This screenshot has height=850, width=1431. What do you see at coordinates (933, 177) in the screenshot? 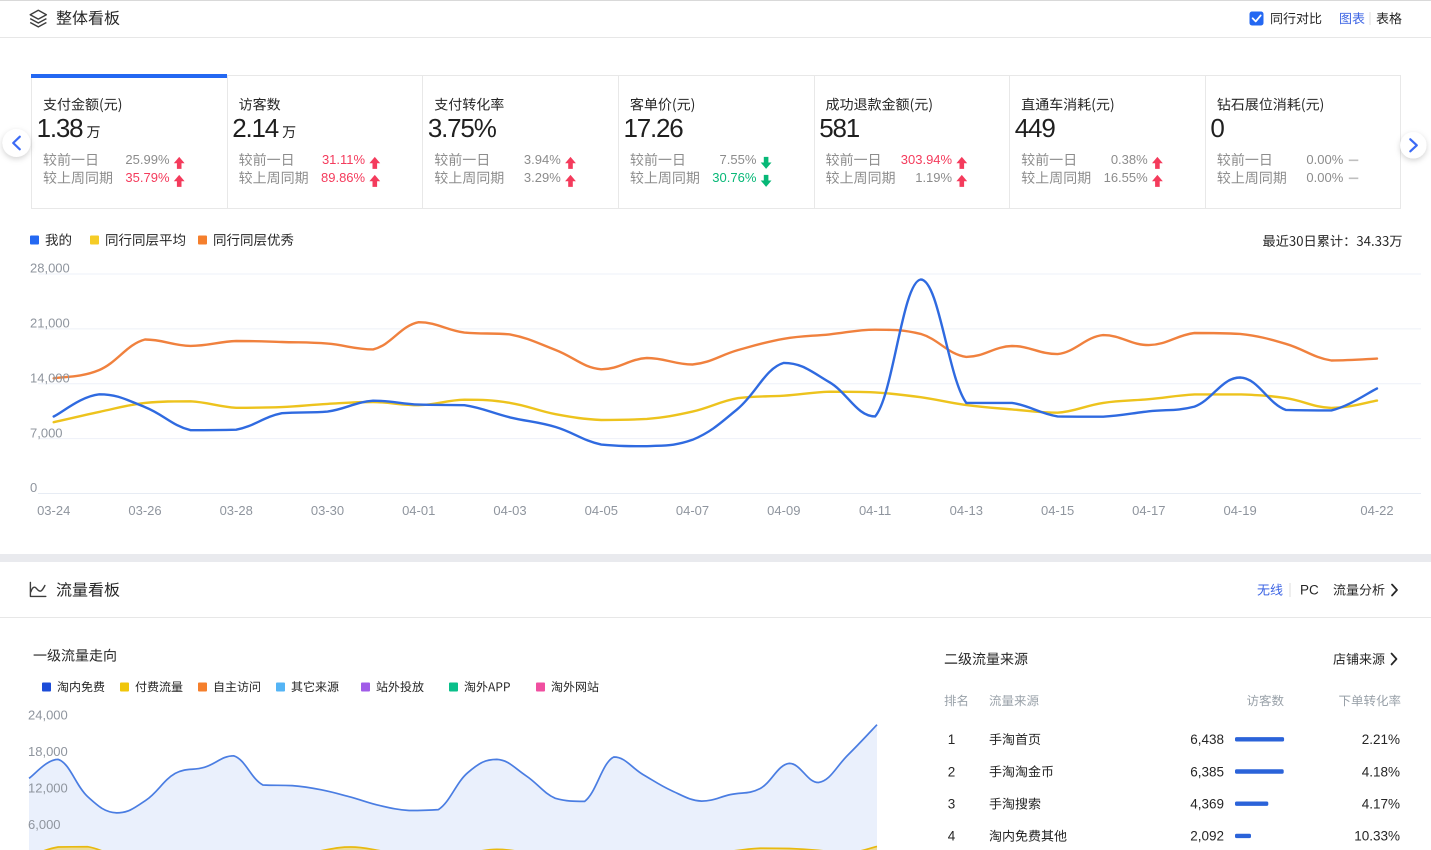
I see `svg-text: 1.19%` at bounding box center [933, 177].